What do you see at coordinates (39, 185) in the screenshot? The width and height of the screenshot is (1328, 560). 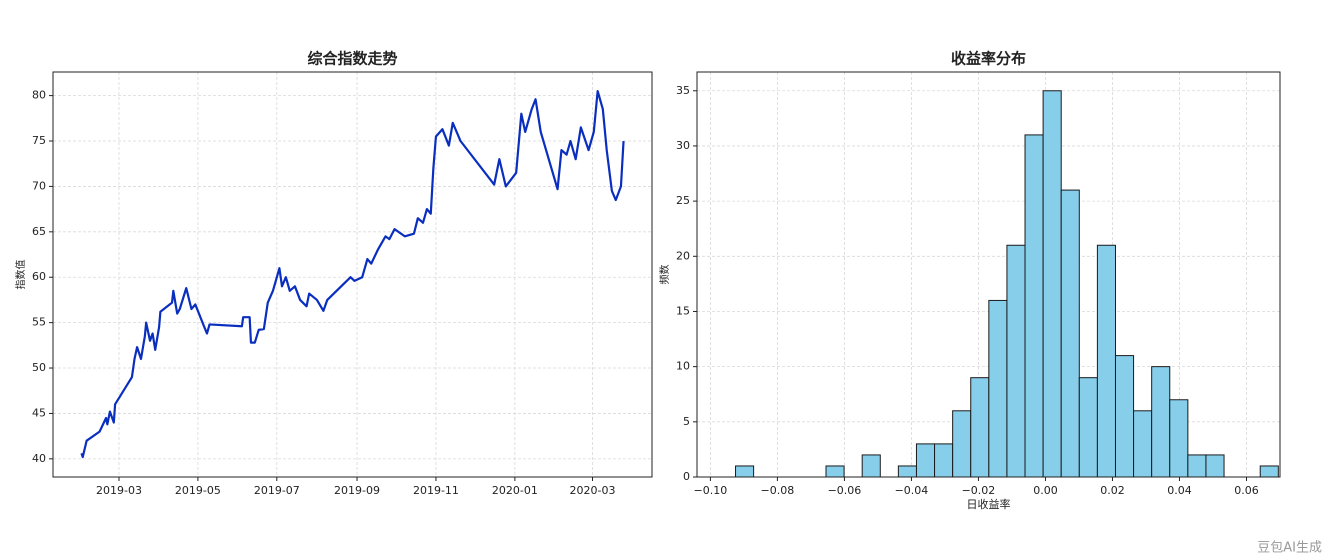 I see `y-tick-label: 70` at bounding box center [39, 185].